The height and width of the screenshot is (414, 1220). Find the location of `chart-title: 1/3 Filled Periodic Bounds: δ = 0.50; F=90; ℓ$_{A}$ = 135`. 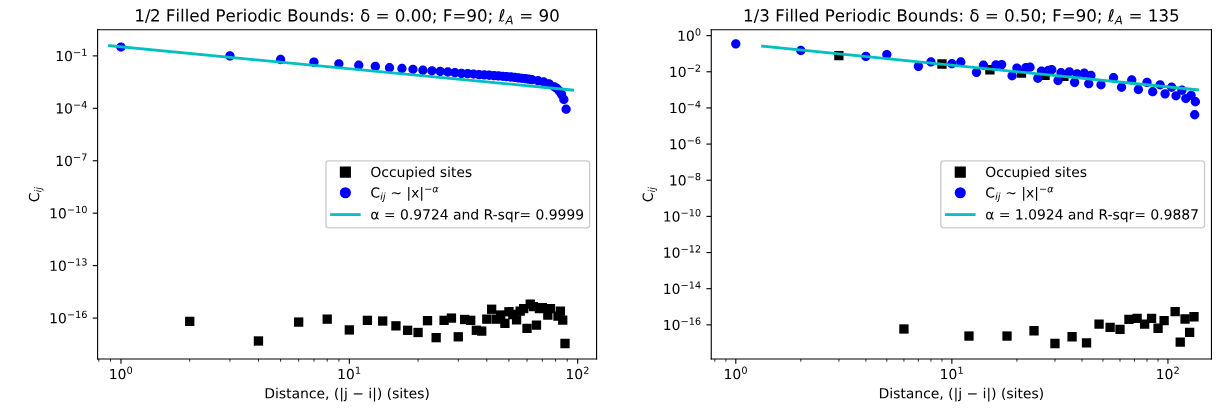

chart-title: 1/3 Filled Periodic Bounds: δ = 0.50; F=90; ℓ$_{A}$ = 135 is located at coordinates (961, 16).